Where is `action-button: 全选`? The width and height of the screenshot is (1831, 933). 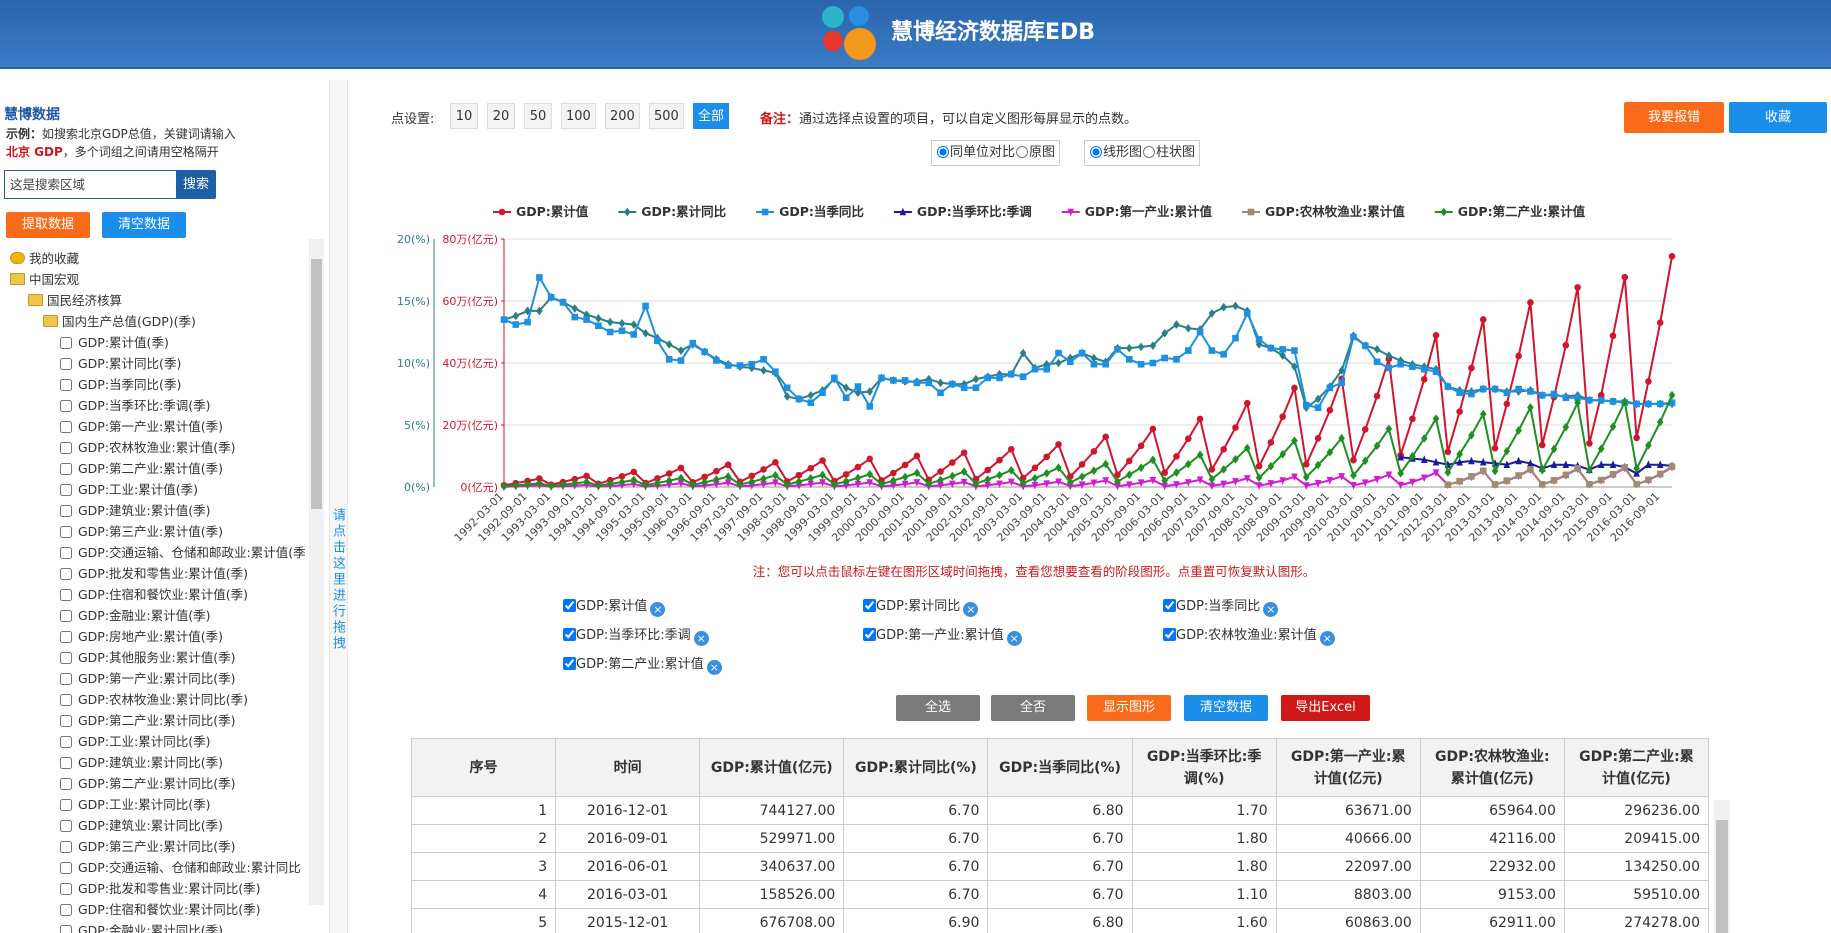 action-button: 全选 is located at coordinates (938, 708).